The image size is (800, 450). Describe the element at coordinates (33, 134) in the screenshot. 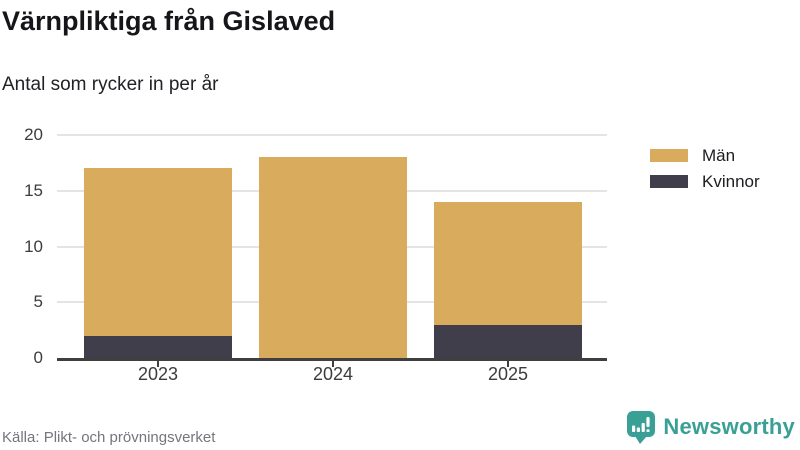

I see `y-tick-label: 20` at that location.